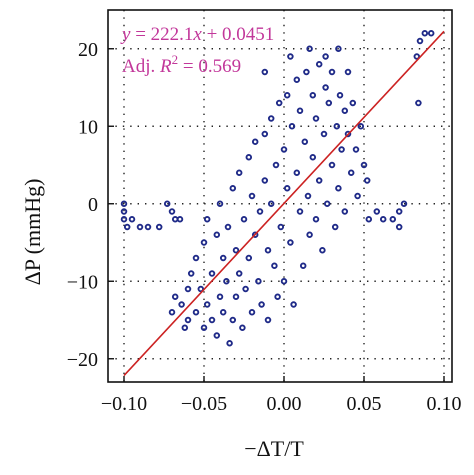 The width and height of the screenshot is (474, 475). I want to click on r2-prefix: Adj., so click(141, 66).